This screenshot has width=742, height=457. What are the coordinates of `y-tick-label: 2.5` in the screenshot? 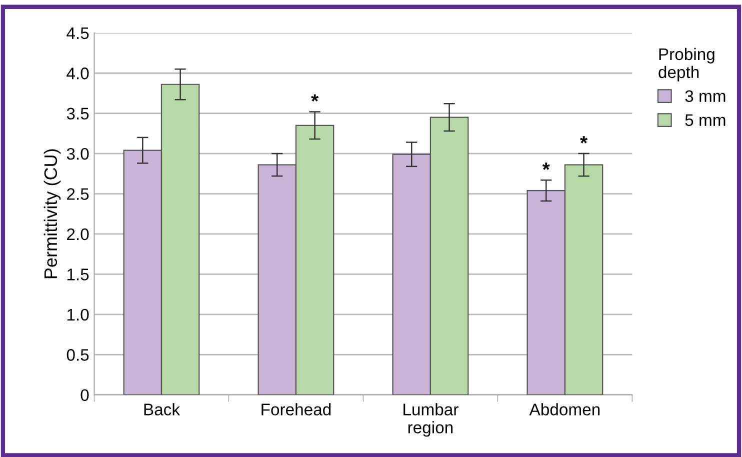 It's located at (78, 194).